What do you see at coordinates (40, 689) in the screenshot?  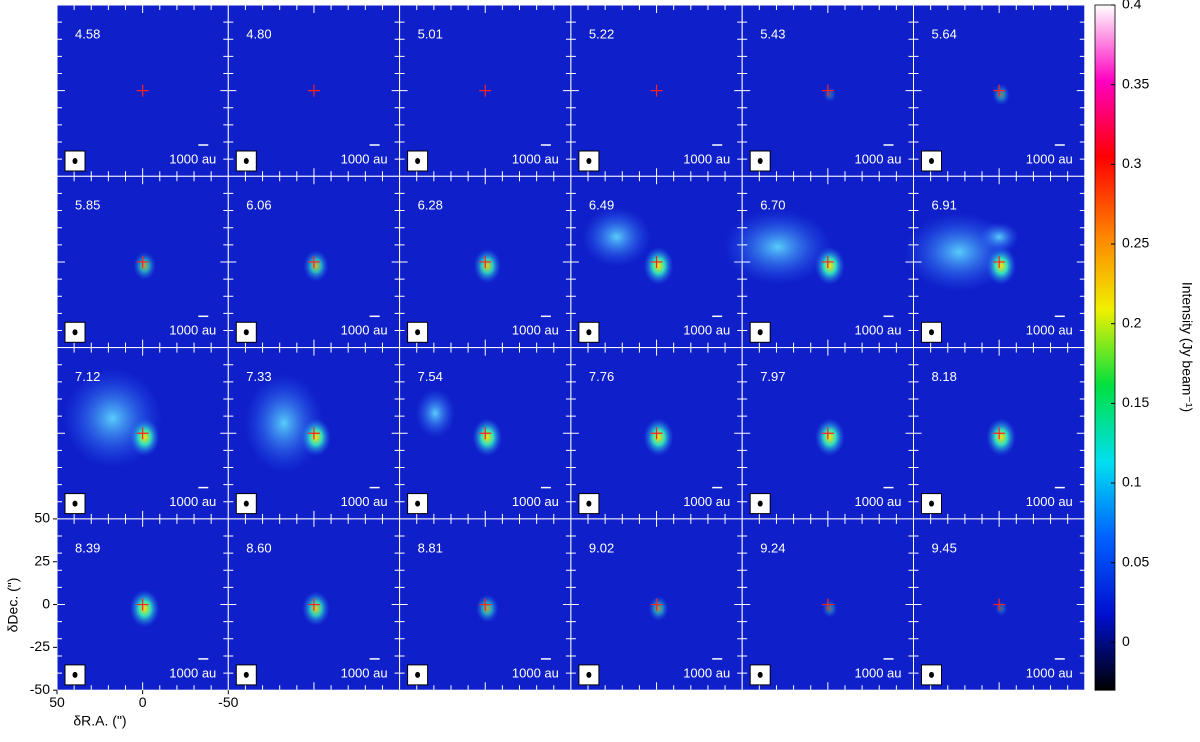 I see `y-tick-label: -50` at bounding box center [40, 689].